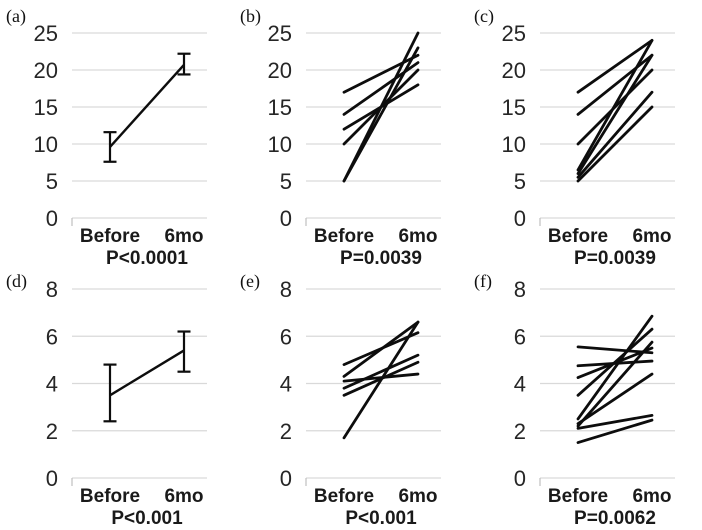 The width and height of the screenshot is (702, 530). I want to click on panel-letter-f: (f), so click(483, 281).